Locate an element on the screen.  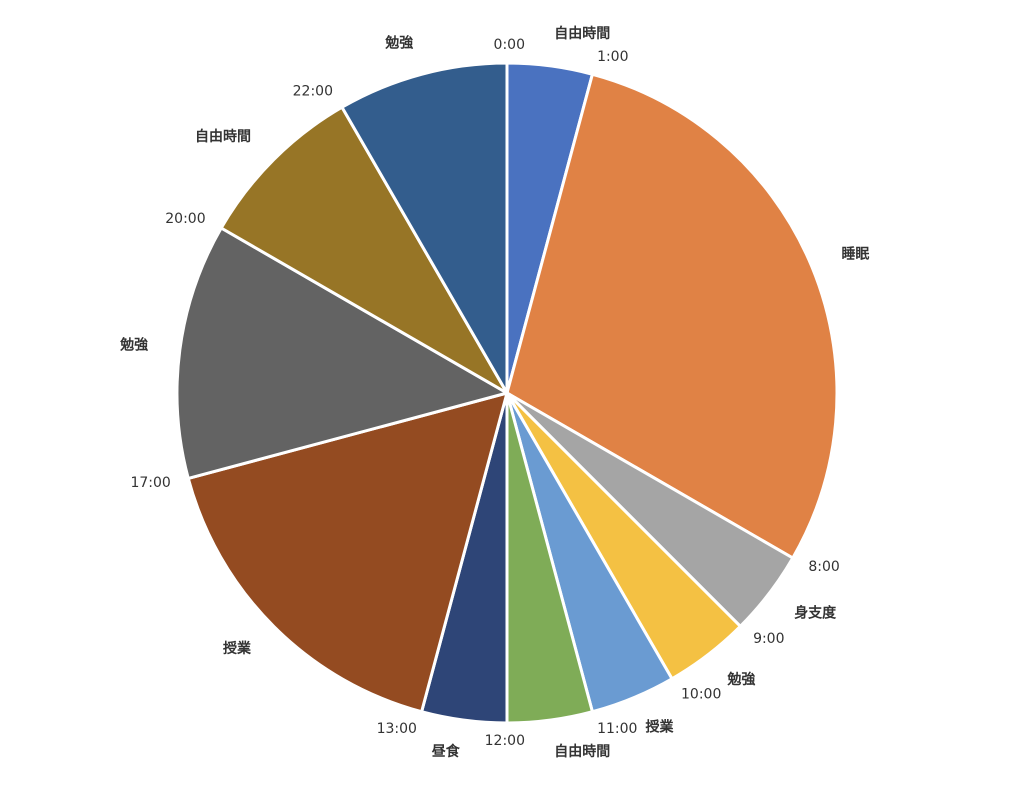
time-label: 0:00 is located at coordinates (509, 45).